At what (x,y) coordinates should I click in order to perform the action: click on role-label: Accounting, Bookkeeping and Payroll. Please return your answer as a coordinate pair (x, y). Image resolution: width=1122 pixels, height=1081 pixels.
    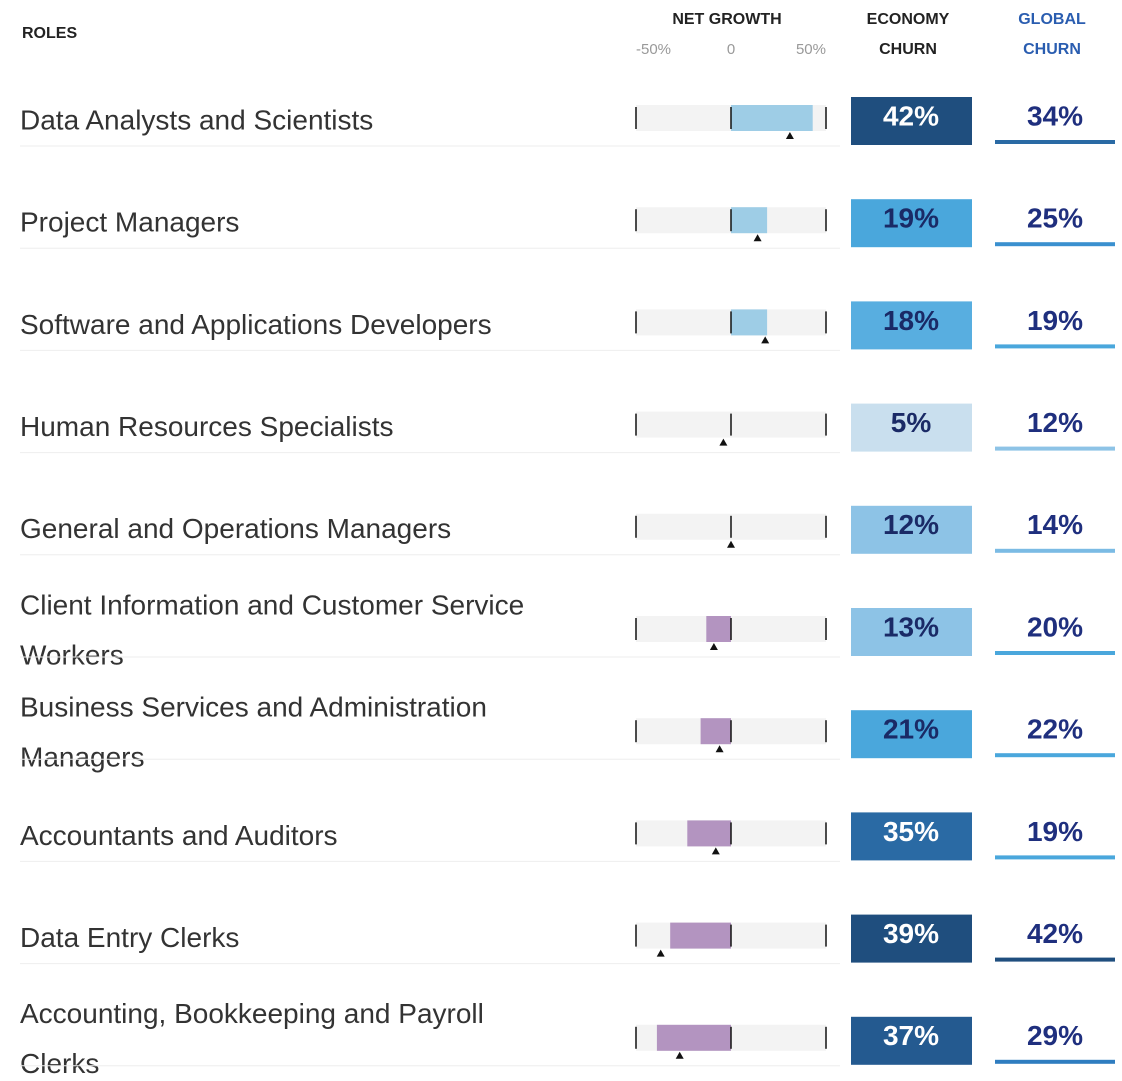
    Looking at the image, I should click on (252, 1013).